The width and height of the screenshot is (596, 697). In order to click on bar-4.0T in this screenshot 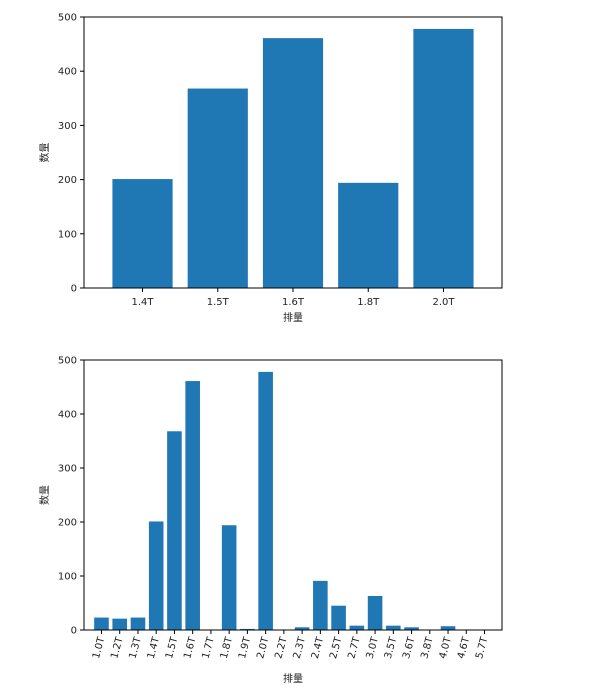, I will do `click(448, 628)`.